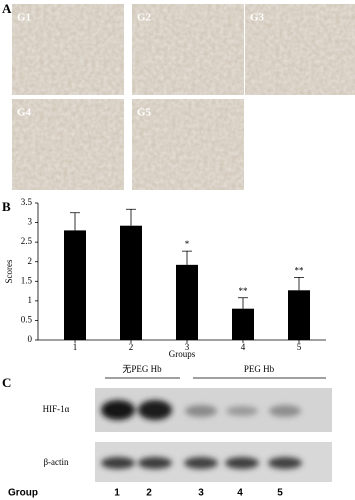  Describe the element at coordinates (30, 222) in the screenshot. I see `y-tick-label: 3` at that location.